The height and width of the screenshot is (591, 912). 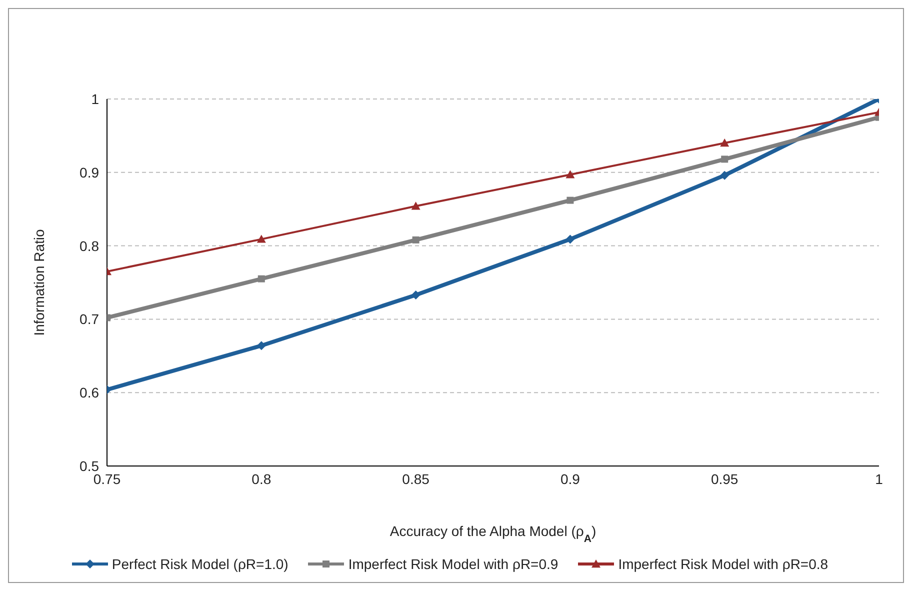 What do you see at coordinates (262, 478) in the screenshot?
I see `x-tick-label: 0.8` at bounding box center [262, 478].